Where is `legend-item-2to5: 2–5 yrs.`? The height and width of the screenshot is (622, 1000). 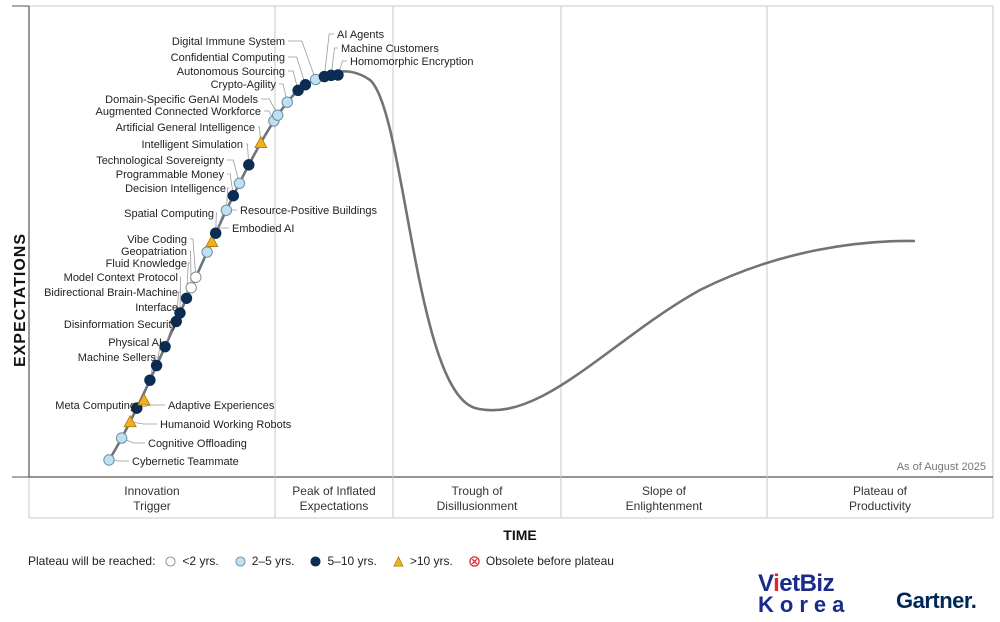
legend-item-2to5: 2–5 yrs. is located at coordinates (265, 561).